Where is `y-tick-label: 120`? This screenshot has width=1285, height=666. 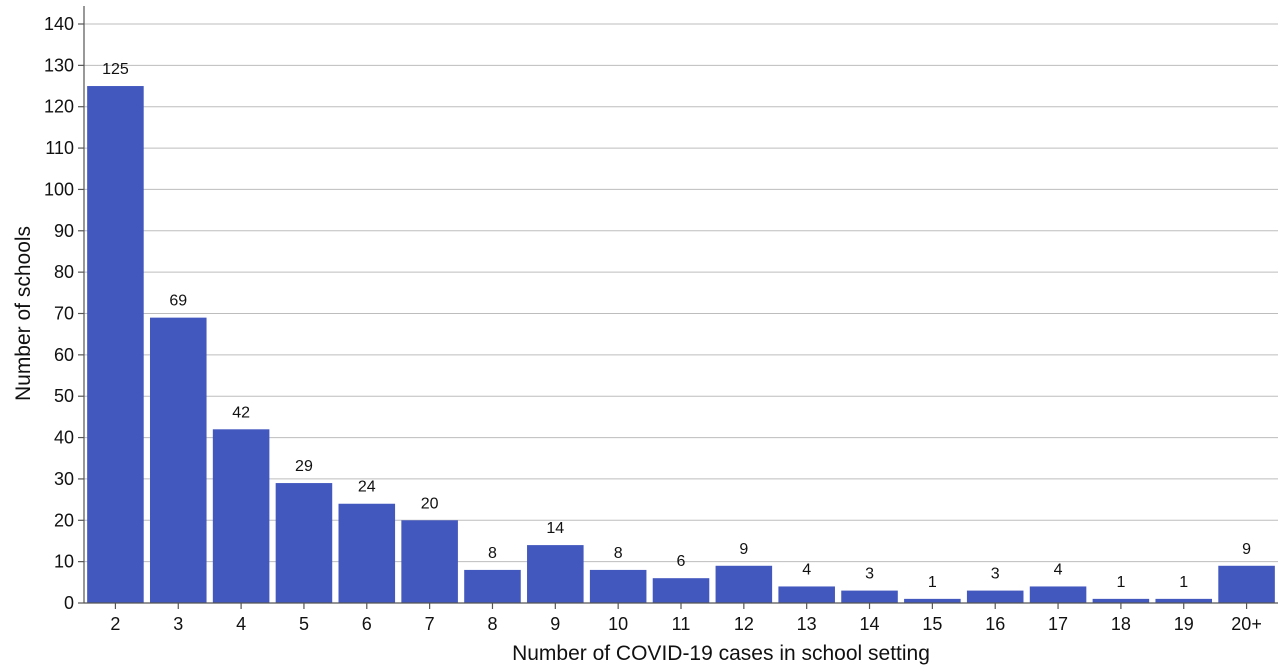 y-tick-label: 120 is located at coordinates (59, 107).